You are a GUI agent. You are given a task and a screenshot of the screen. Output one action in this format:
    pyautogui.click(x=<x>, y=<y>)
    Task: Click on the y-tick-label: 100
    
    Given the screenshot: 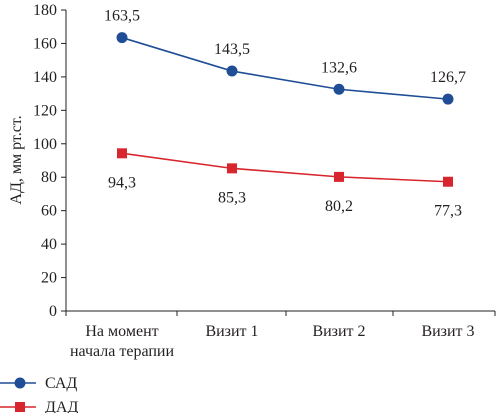 What is the action you would take?
    pyautogui.click(x=45, y=144)
    